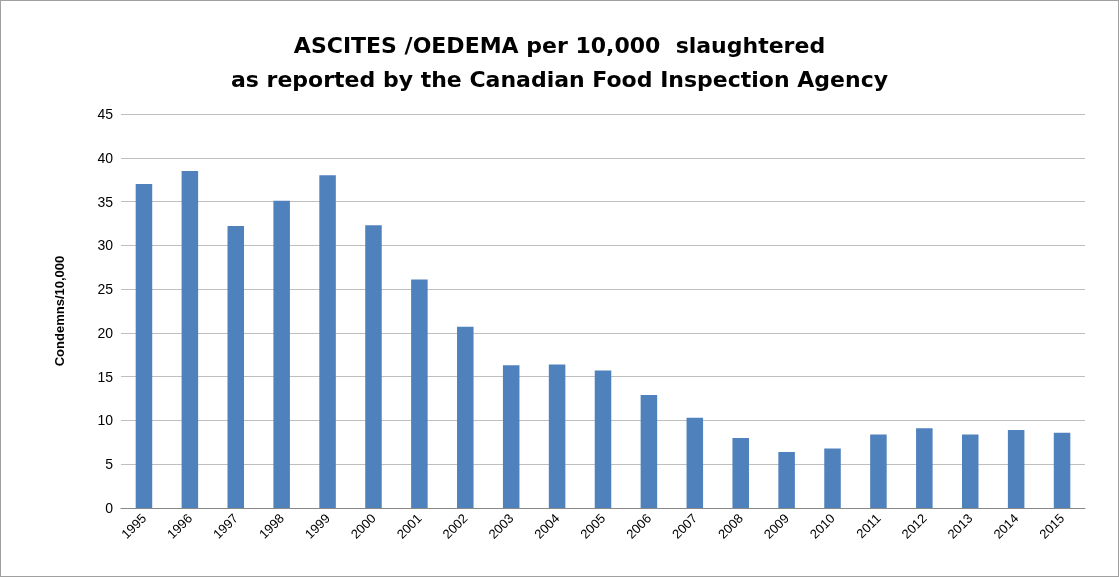 The width and height of the screenshot is (1119, 577). I want to click on y-tick-label: 20, so click(105, 332).